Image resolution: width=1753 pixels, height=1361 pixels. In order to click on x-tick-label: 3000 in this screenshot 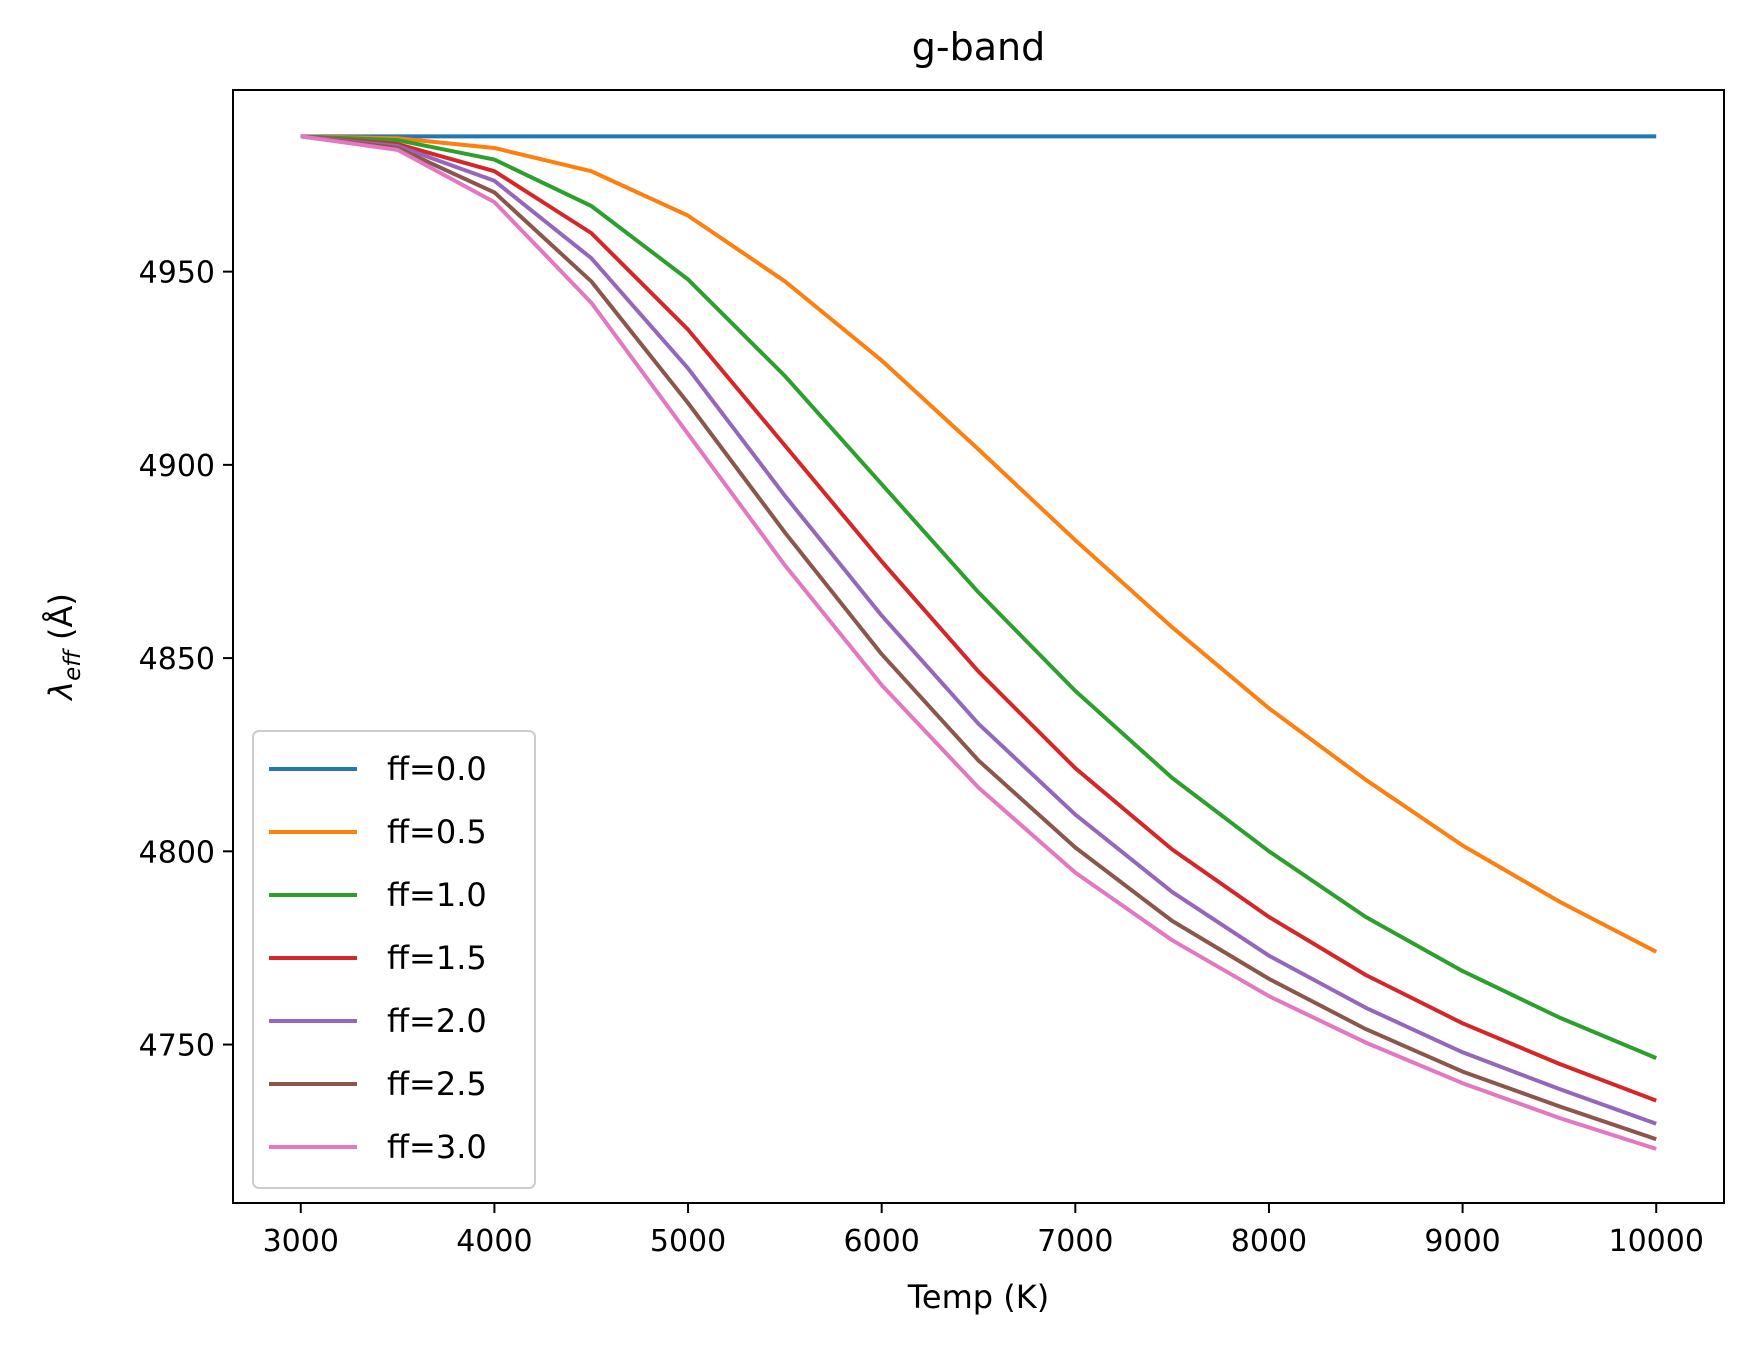, I will do `click(301, 1241)`.